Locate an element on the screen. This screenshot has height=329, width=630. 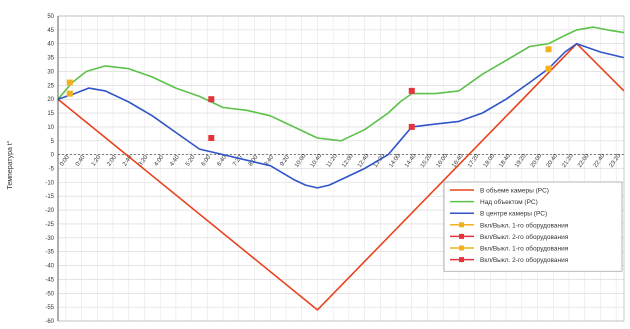
y-tick-label: 20 is located at coordinates (50, 100).